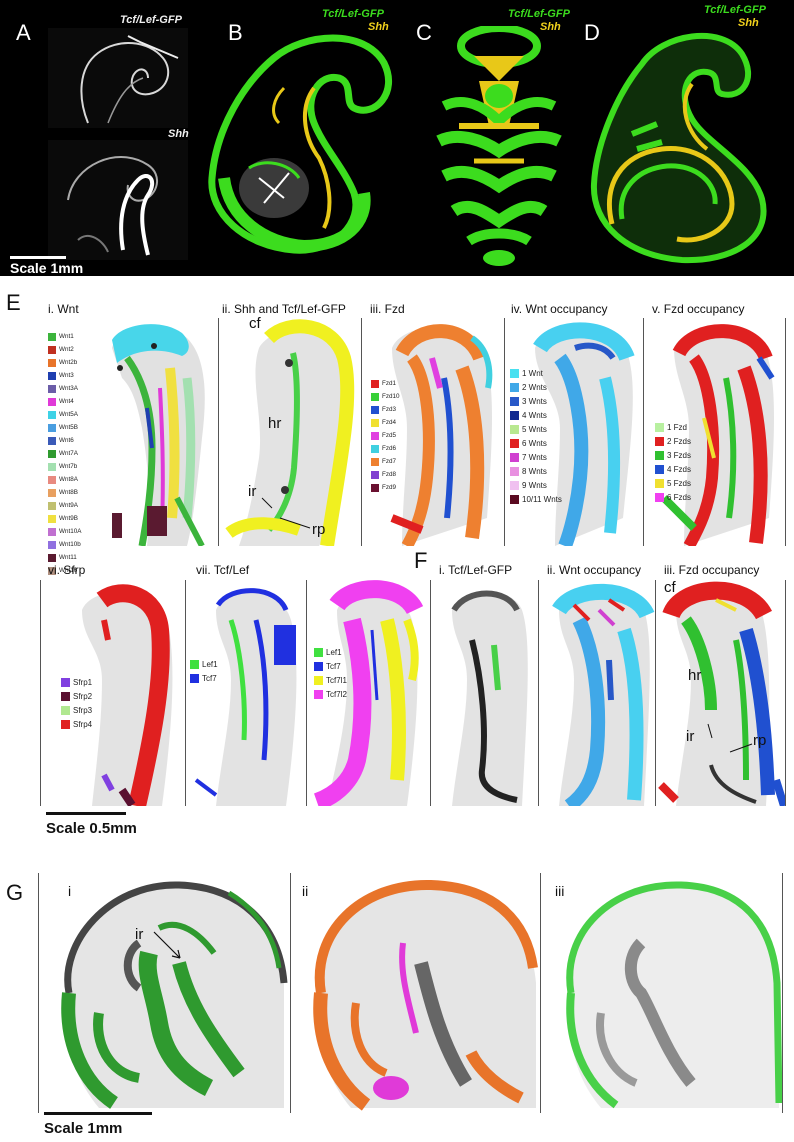 This screenshot has width=794, height=1142. I want to click on wnt-occupancy-legend-label: 10/11 Wnts, so click(542, 499).